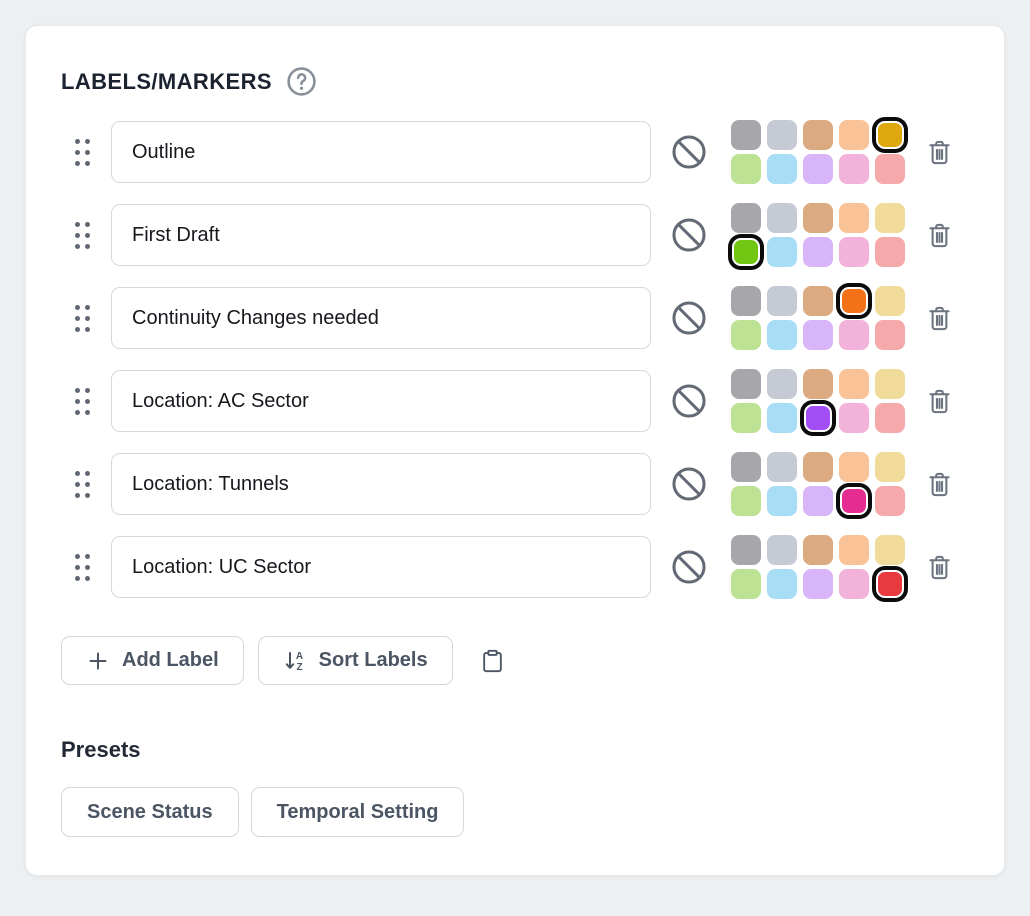  I want to click on actions-toolbar: Add Label A Z Sort Labels, so click(515, 660).